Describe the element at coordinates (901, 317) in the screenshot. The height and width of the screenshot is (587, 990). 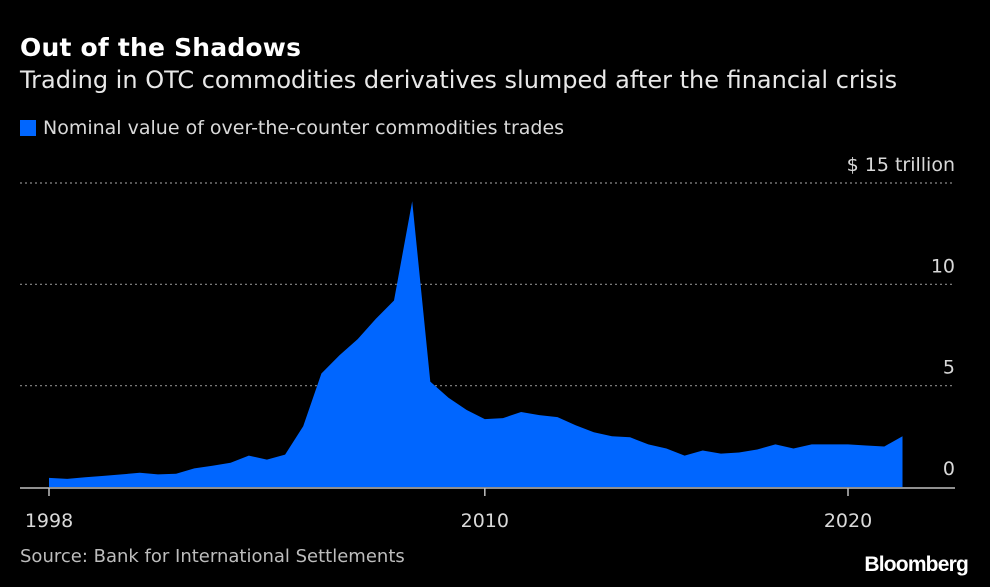
I see `y-axis-labels: $ 15 trillion 10 5 0` at that location.